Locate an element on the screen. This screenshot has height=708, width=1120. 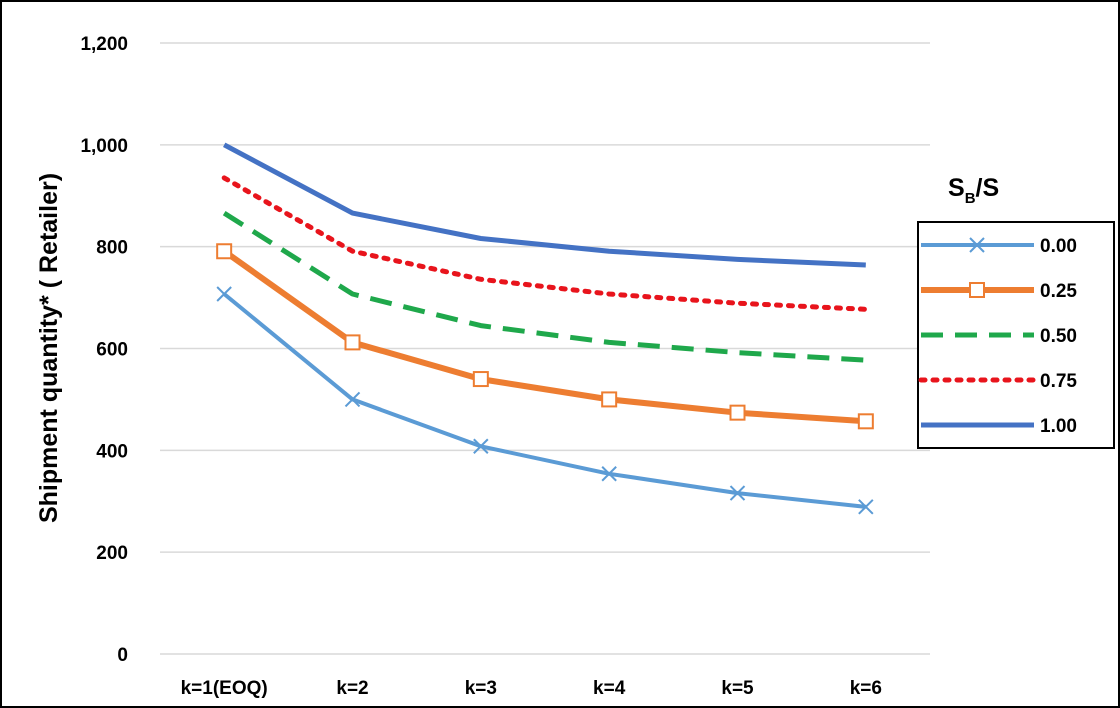
y-tick-label: 400 is located at coordinates (112, 451).